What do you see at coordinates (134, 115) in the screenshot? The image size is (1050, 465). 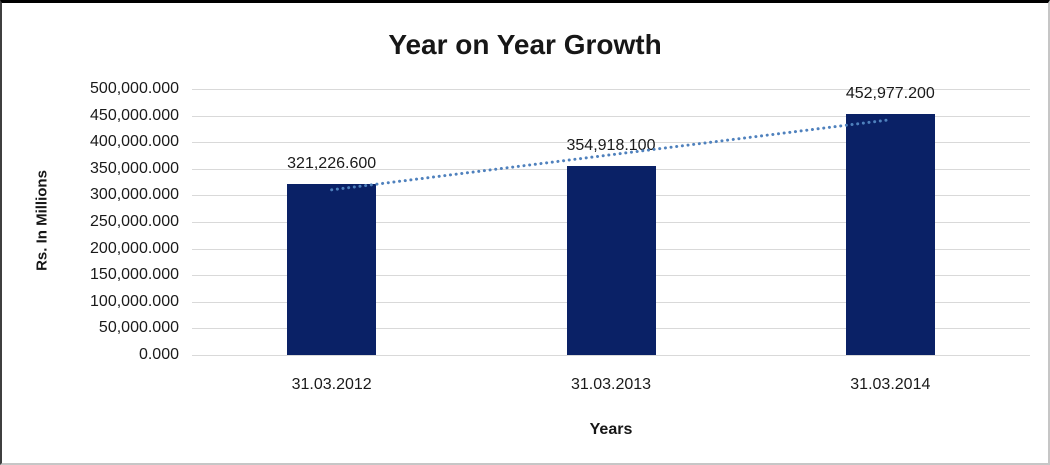 I see `y-tick-label: 450,000.000` at bounding box center [134, 115].